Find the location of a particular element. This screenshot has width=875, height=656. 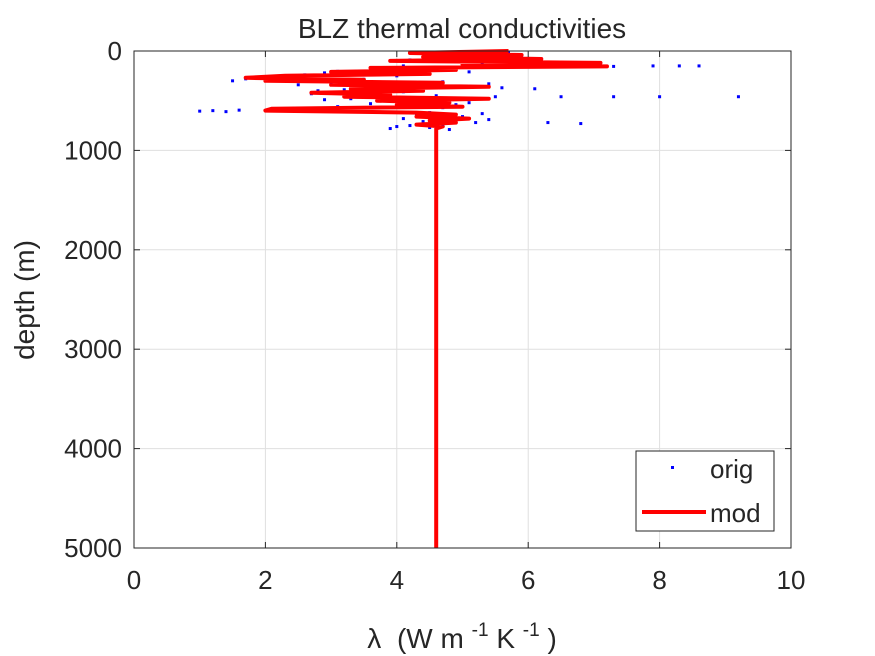

x-tick-labels: 0 2 4 6 8 10 is located at coordinates (466, 580).